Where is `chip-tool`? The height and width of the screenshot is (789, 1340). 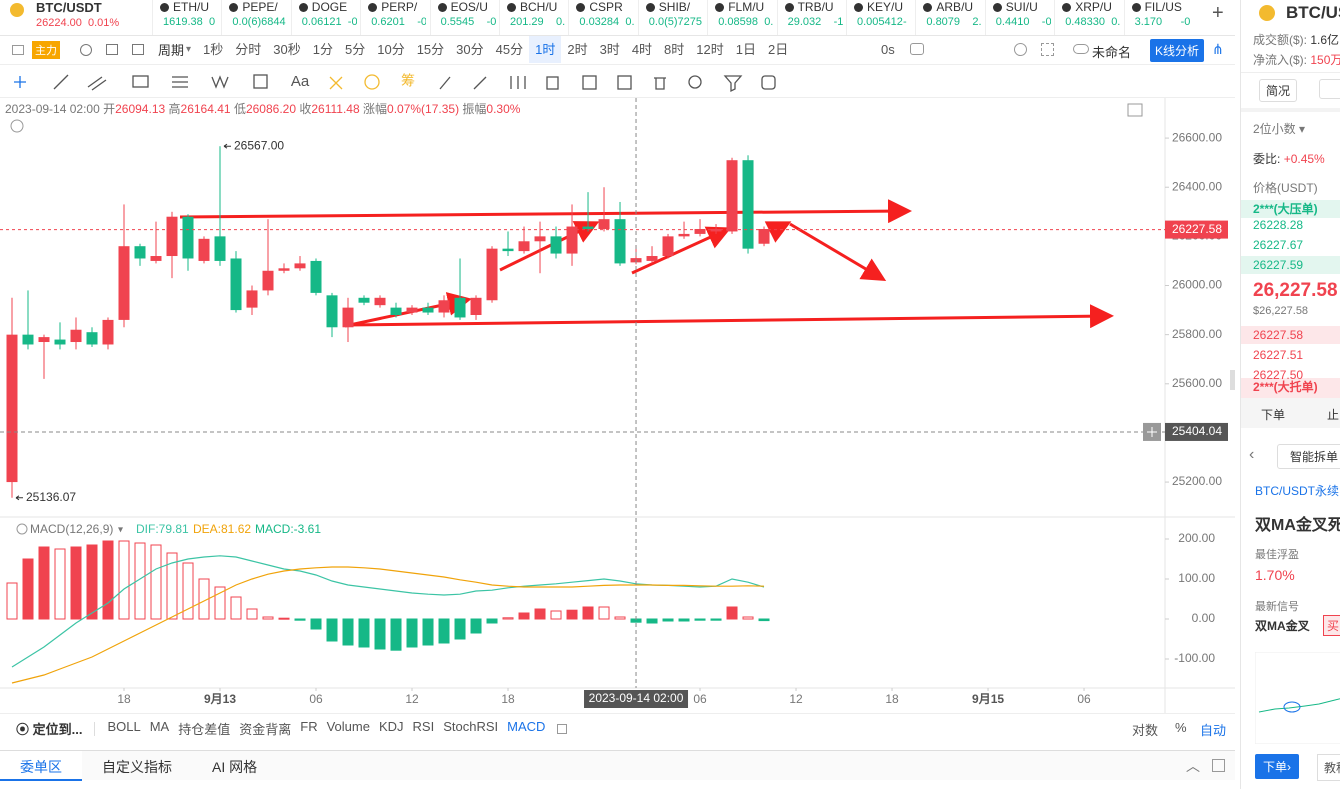 chip-tool is located at coordinates (336, 83).